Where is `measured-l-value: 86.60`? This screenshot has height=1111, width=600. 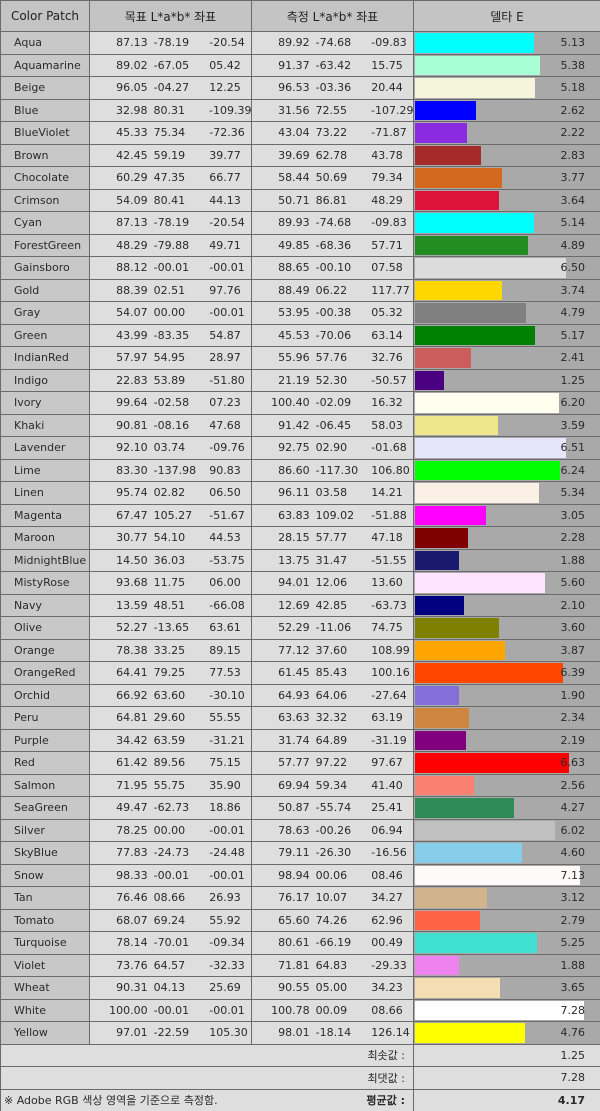 measured-l-value: 86.60 is located at coordinates (294, 470).